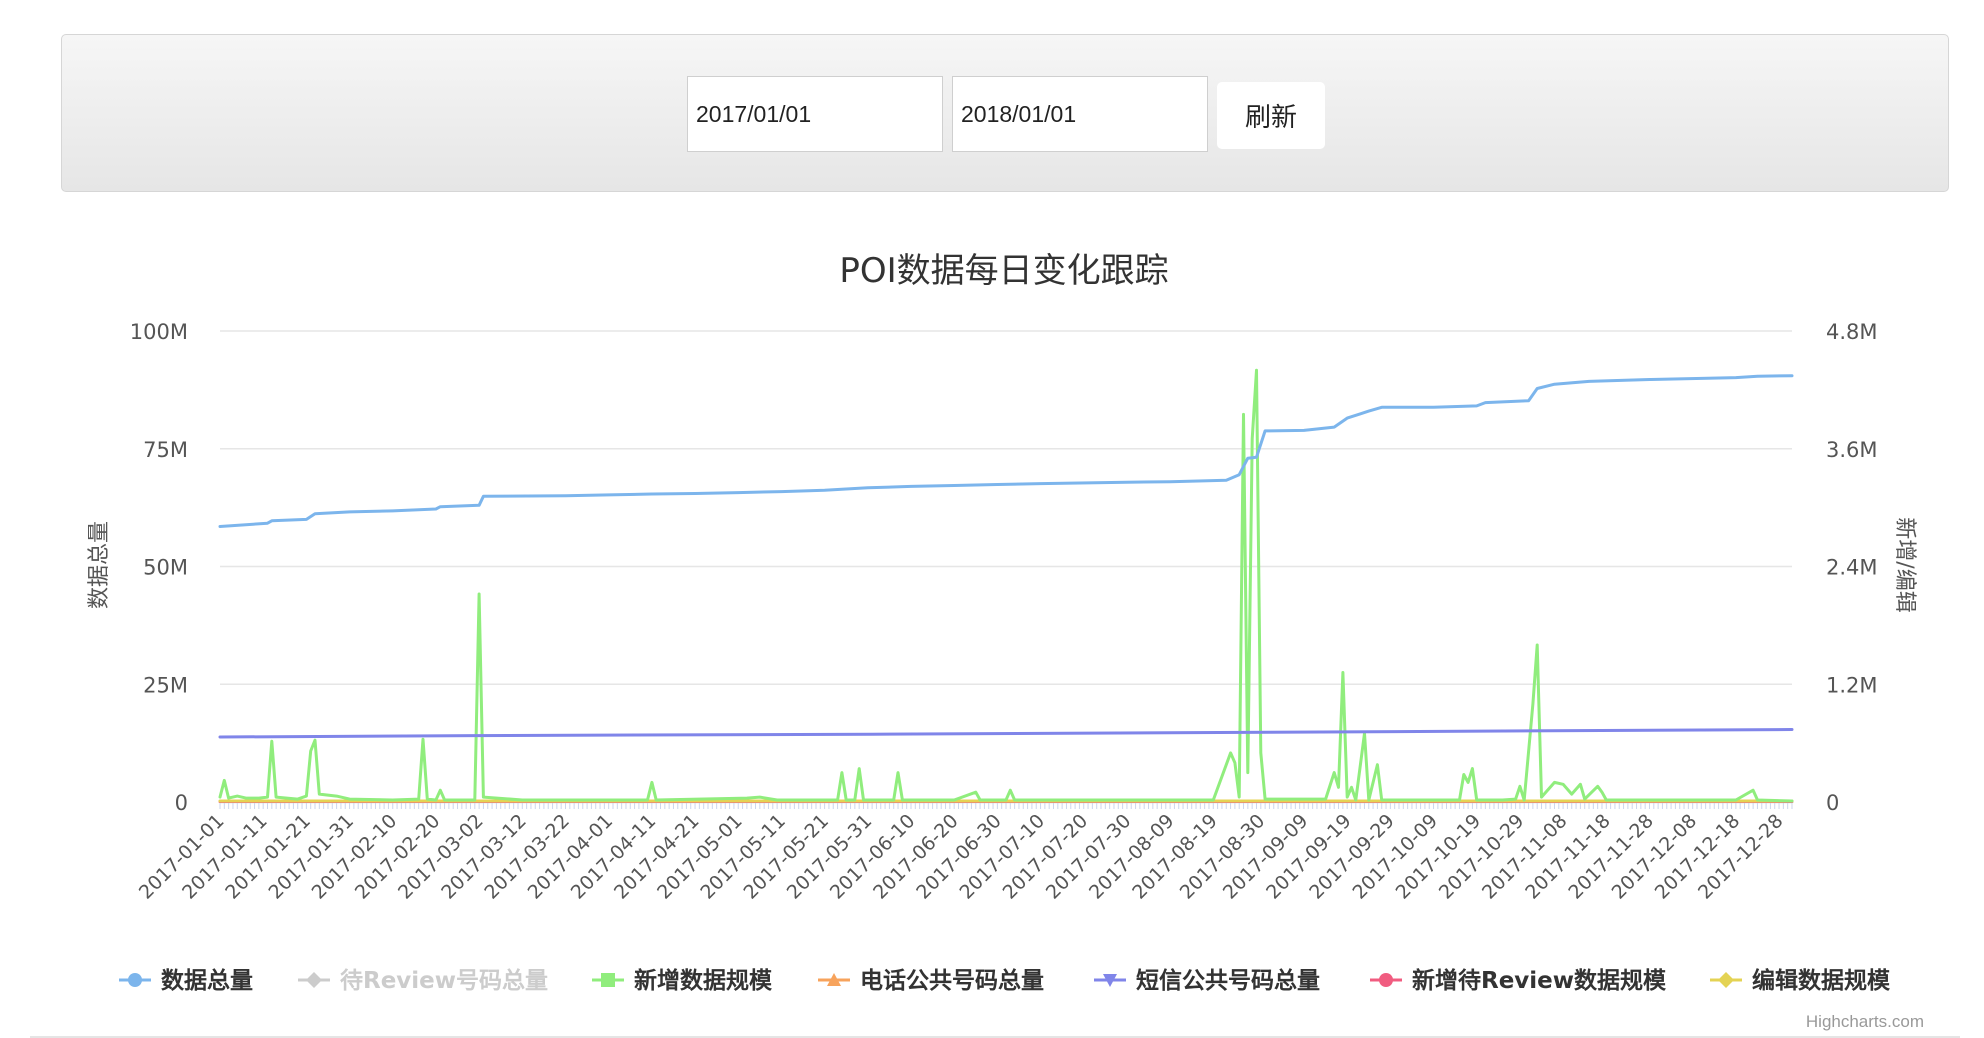 The height and width of the screenshot is (1038, 1984). What do you see at coordinates (165, 450) in the screenshot?
I see `left-tick-label: 75M` at bounding box center [165, 450].